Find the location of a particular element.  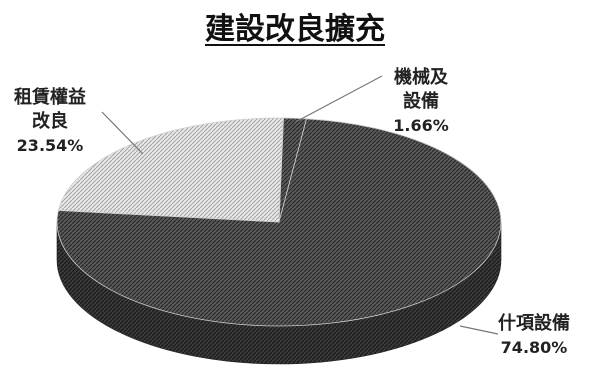

slice-label-misc-equipment: 什項設備 74.80% is located at coordinates (534, 336).